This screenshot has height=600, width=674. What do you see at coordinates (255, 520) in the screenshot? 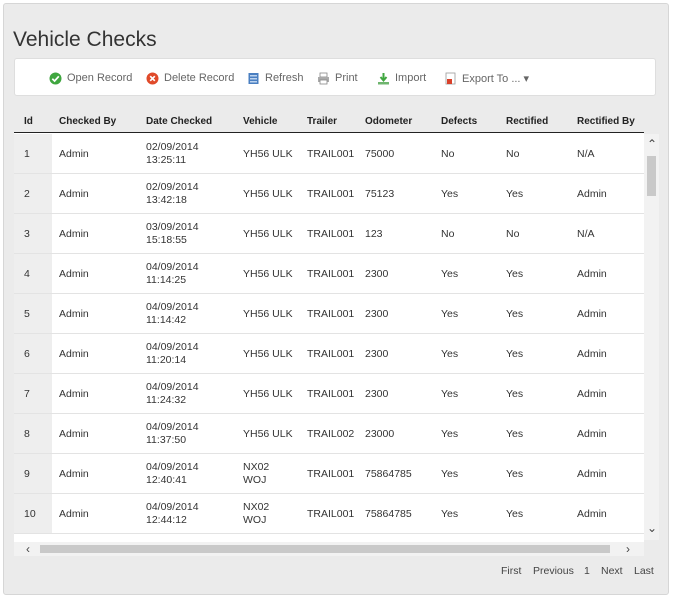
I see `cell-vehicle-line2: WOJ` at bounding box center [255, 520].